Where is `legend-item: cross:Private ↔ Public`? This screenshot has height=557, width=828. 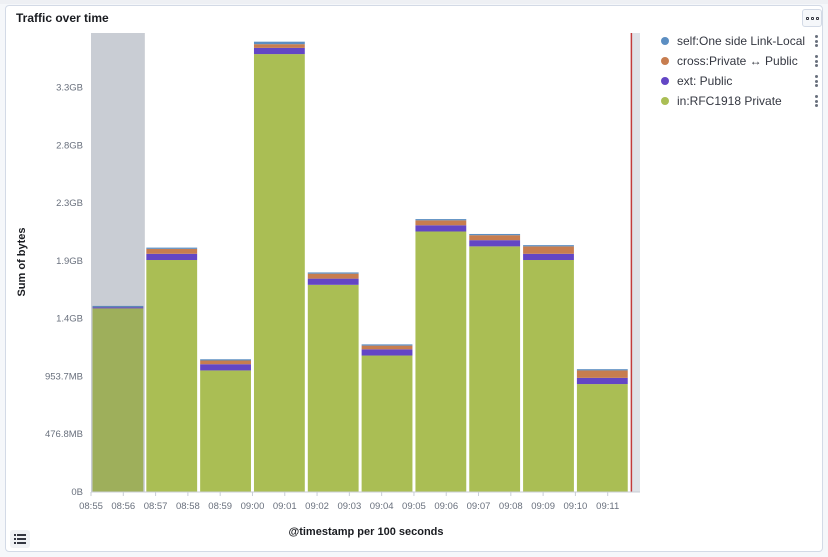
legend-item: cross:Private ↔ Public is located at coordinates (744, 61).